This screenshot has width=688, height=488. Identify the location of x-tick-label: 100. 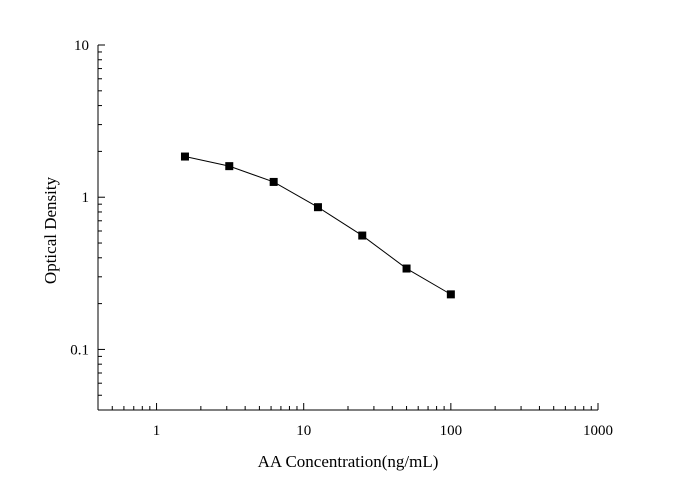
(451, 431).